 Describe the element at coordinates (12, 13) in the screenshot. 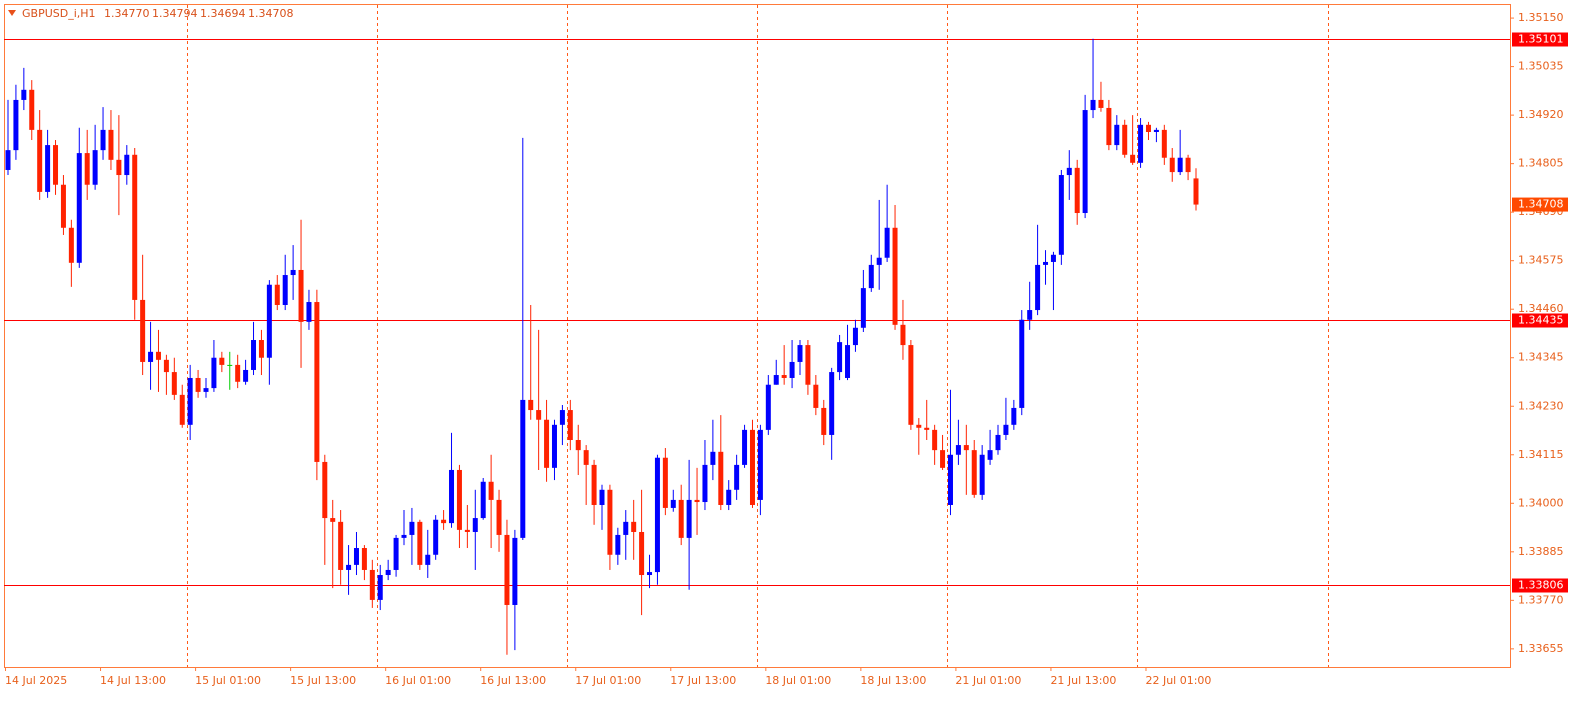

I see `collapse-icon` at that location.